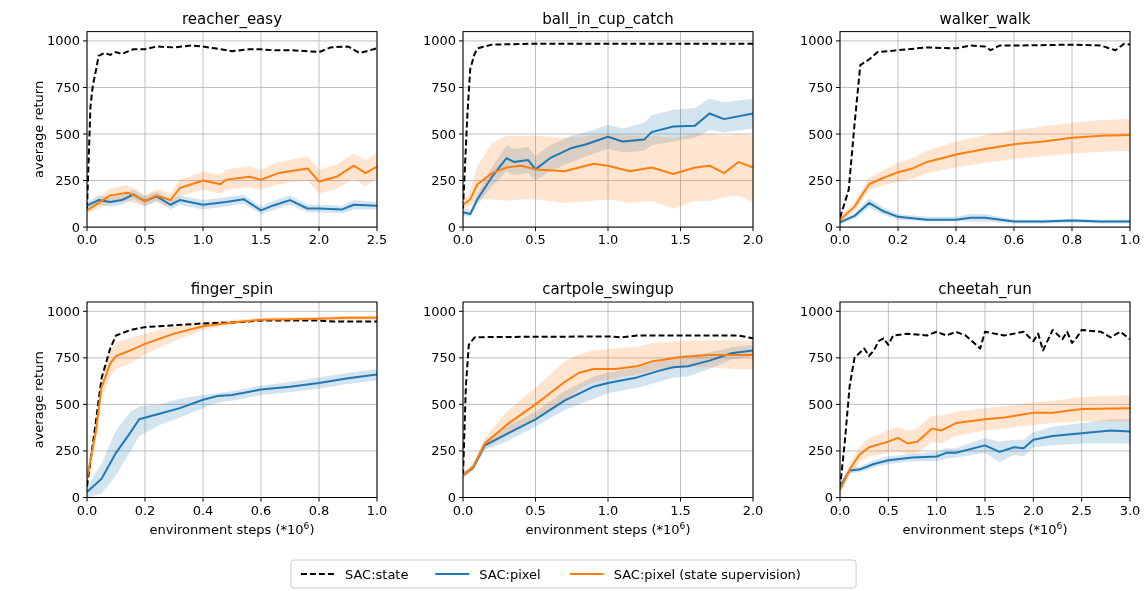 This screenshot has width=1147, height=591. Describe the element at coordinates (985, 289) in the screenshot. I see `chart-title: cheetah_run` at that location.